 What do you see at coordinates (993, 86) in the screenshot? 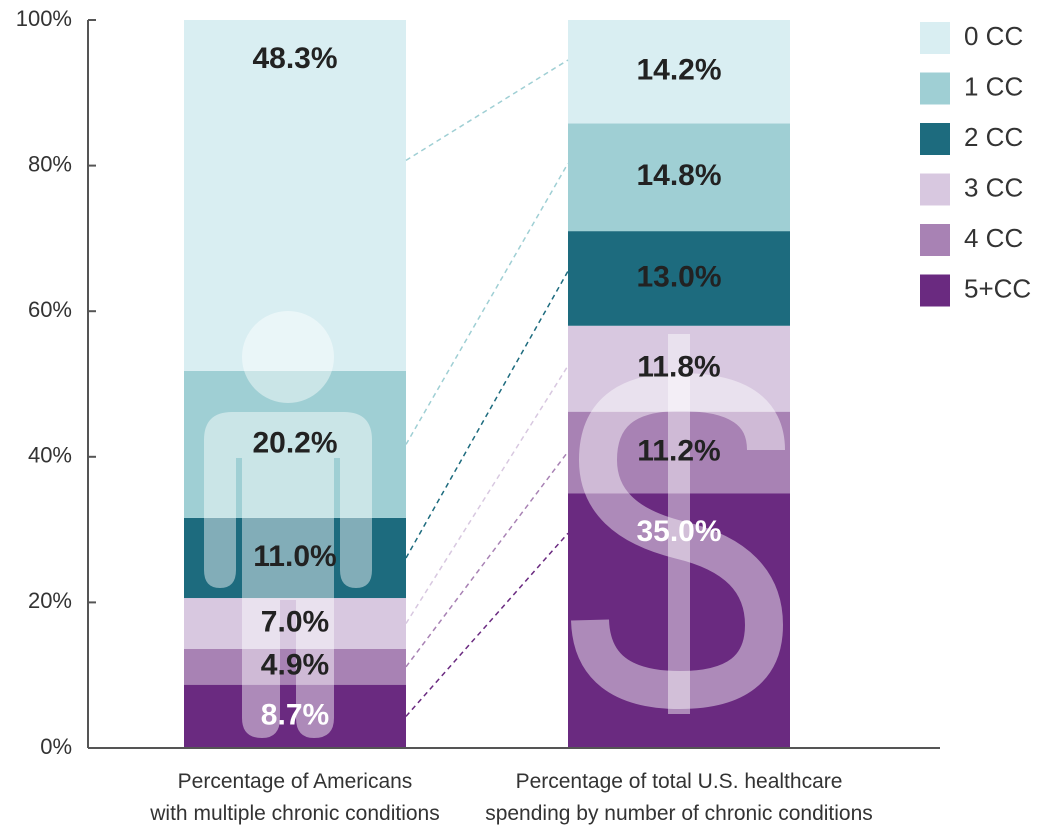
I see `legend-label: 1 CC` at bounding box center [993, 86].